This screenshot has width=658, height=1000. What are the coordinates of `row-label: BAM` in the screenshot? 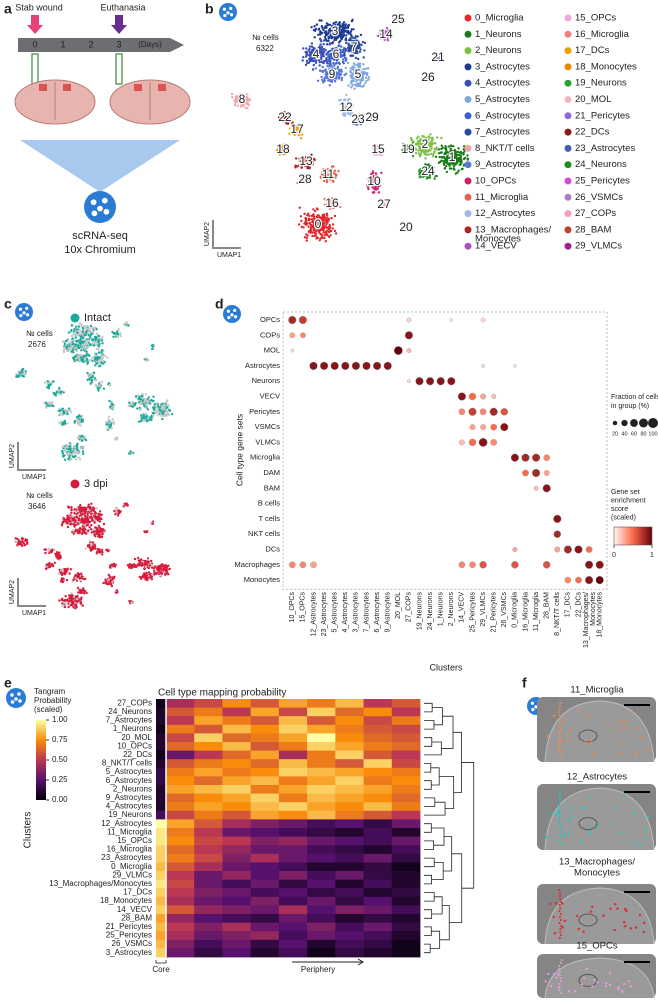 It's located at (272, 487).